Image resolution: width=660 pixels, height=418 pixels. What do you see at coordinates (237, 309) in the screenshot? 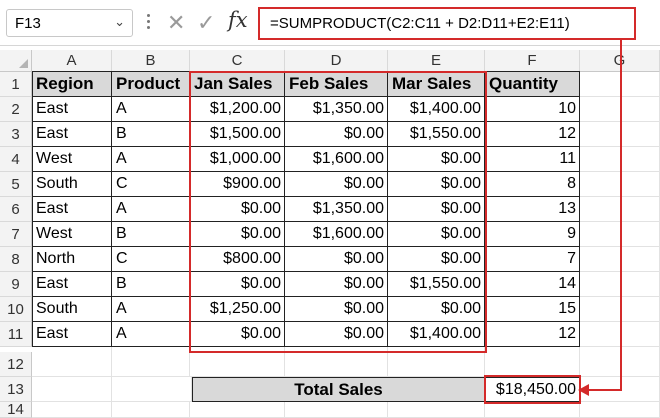
I see `cell-jan-sales: $1,250.00` at bounding box center [237, 309].